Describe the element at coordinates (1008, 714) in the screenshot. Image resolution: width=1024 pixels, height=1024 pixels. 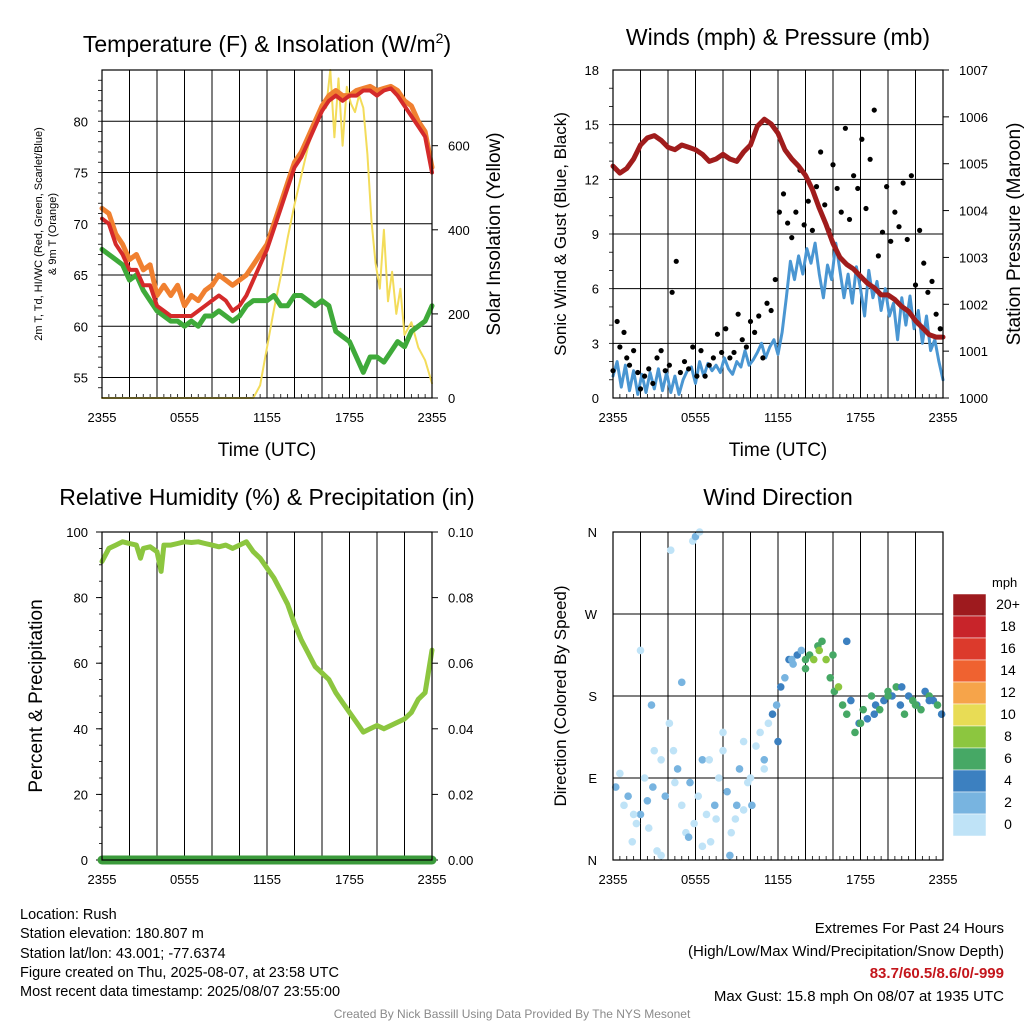
I see `colorbar-label: 10` at that location.